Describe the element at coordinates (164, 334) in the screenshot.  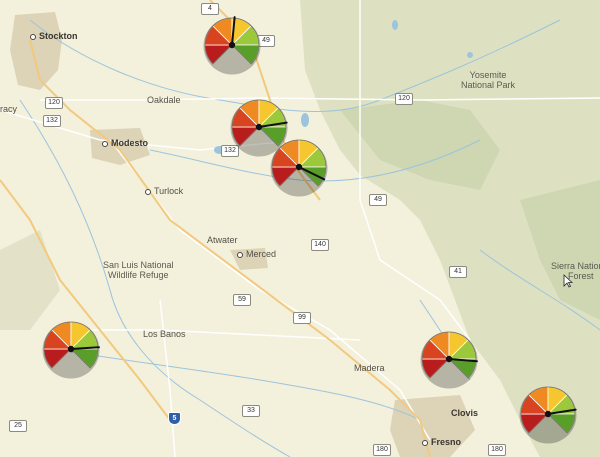
I see `place-los-banos: Los Banos` at that location.